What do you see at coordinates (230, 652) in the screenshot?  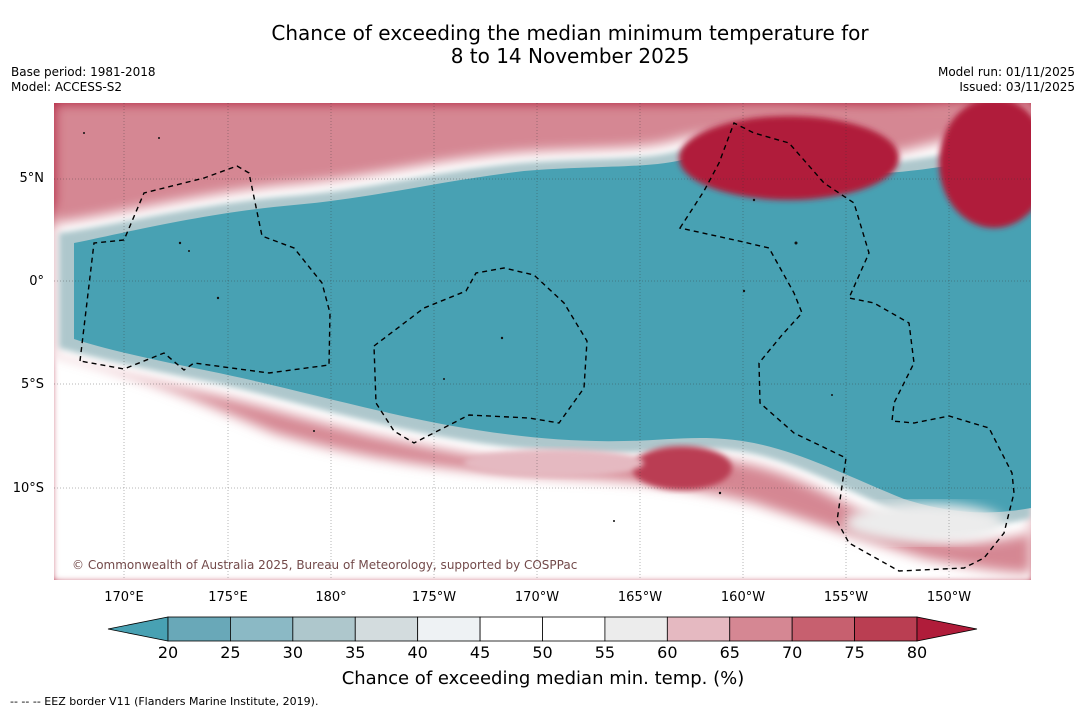 I see `colorbar-tick-label: 25` at bounding box center [230, 652].